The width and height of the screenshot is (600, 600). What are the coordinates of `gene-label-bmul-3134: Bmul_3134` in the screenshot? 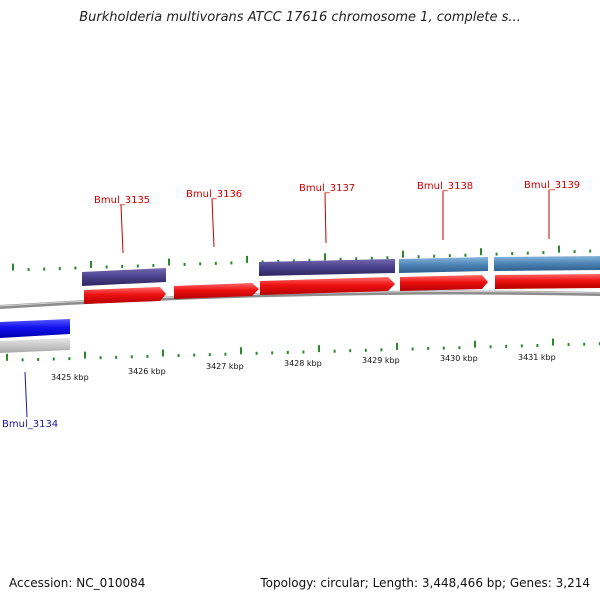 It's located at (30, 424).